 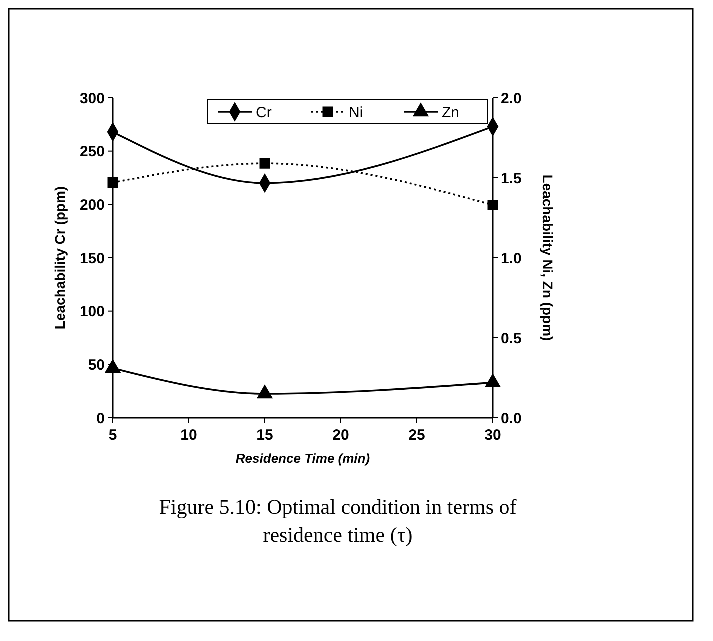 What do you see at coordinates (100, 419) in the screenshot?
I see `y-tick-label: 0` at bounding box center [100, 419].